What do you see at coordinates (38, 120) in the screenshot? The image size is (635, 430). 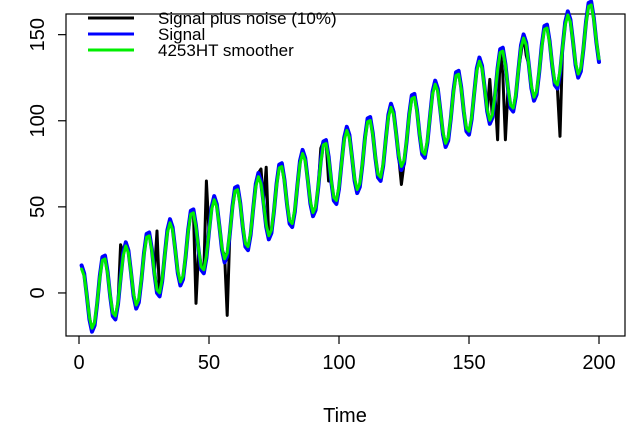 I see `y-tick-label: 100` at bounding box center [38, 120].